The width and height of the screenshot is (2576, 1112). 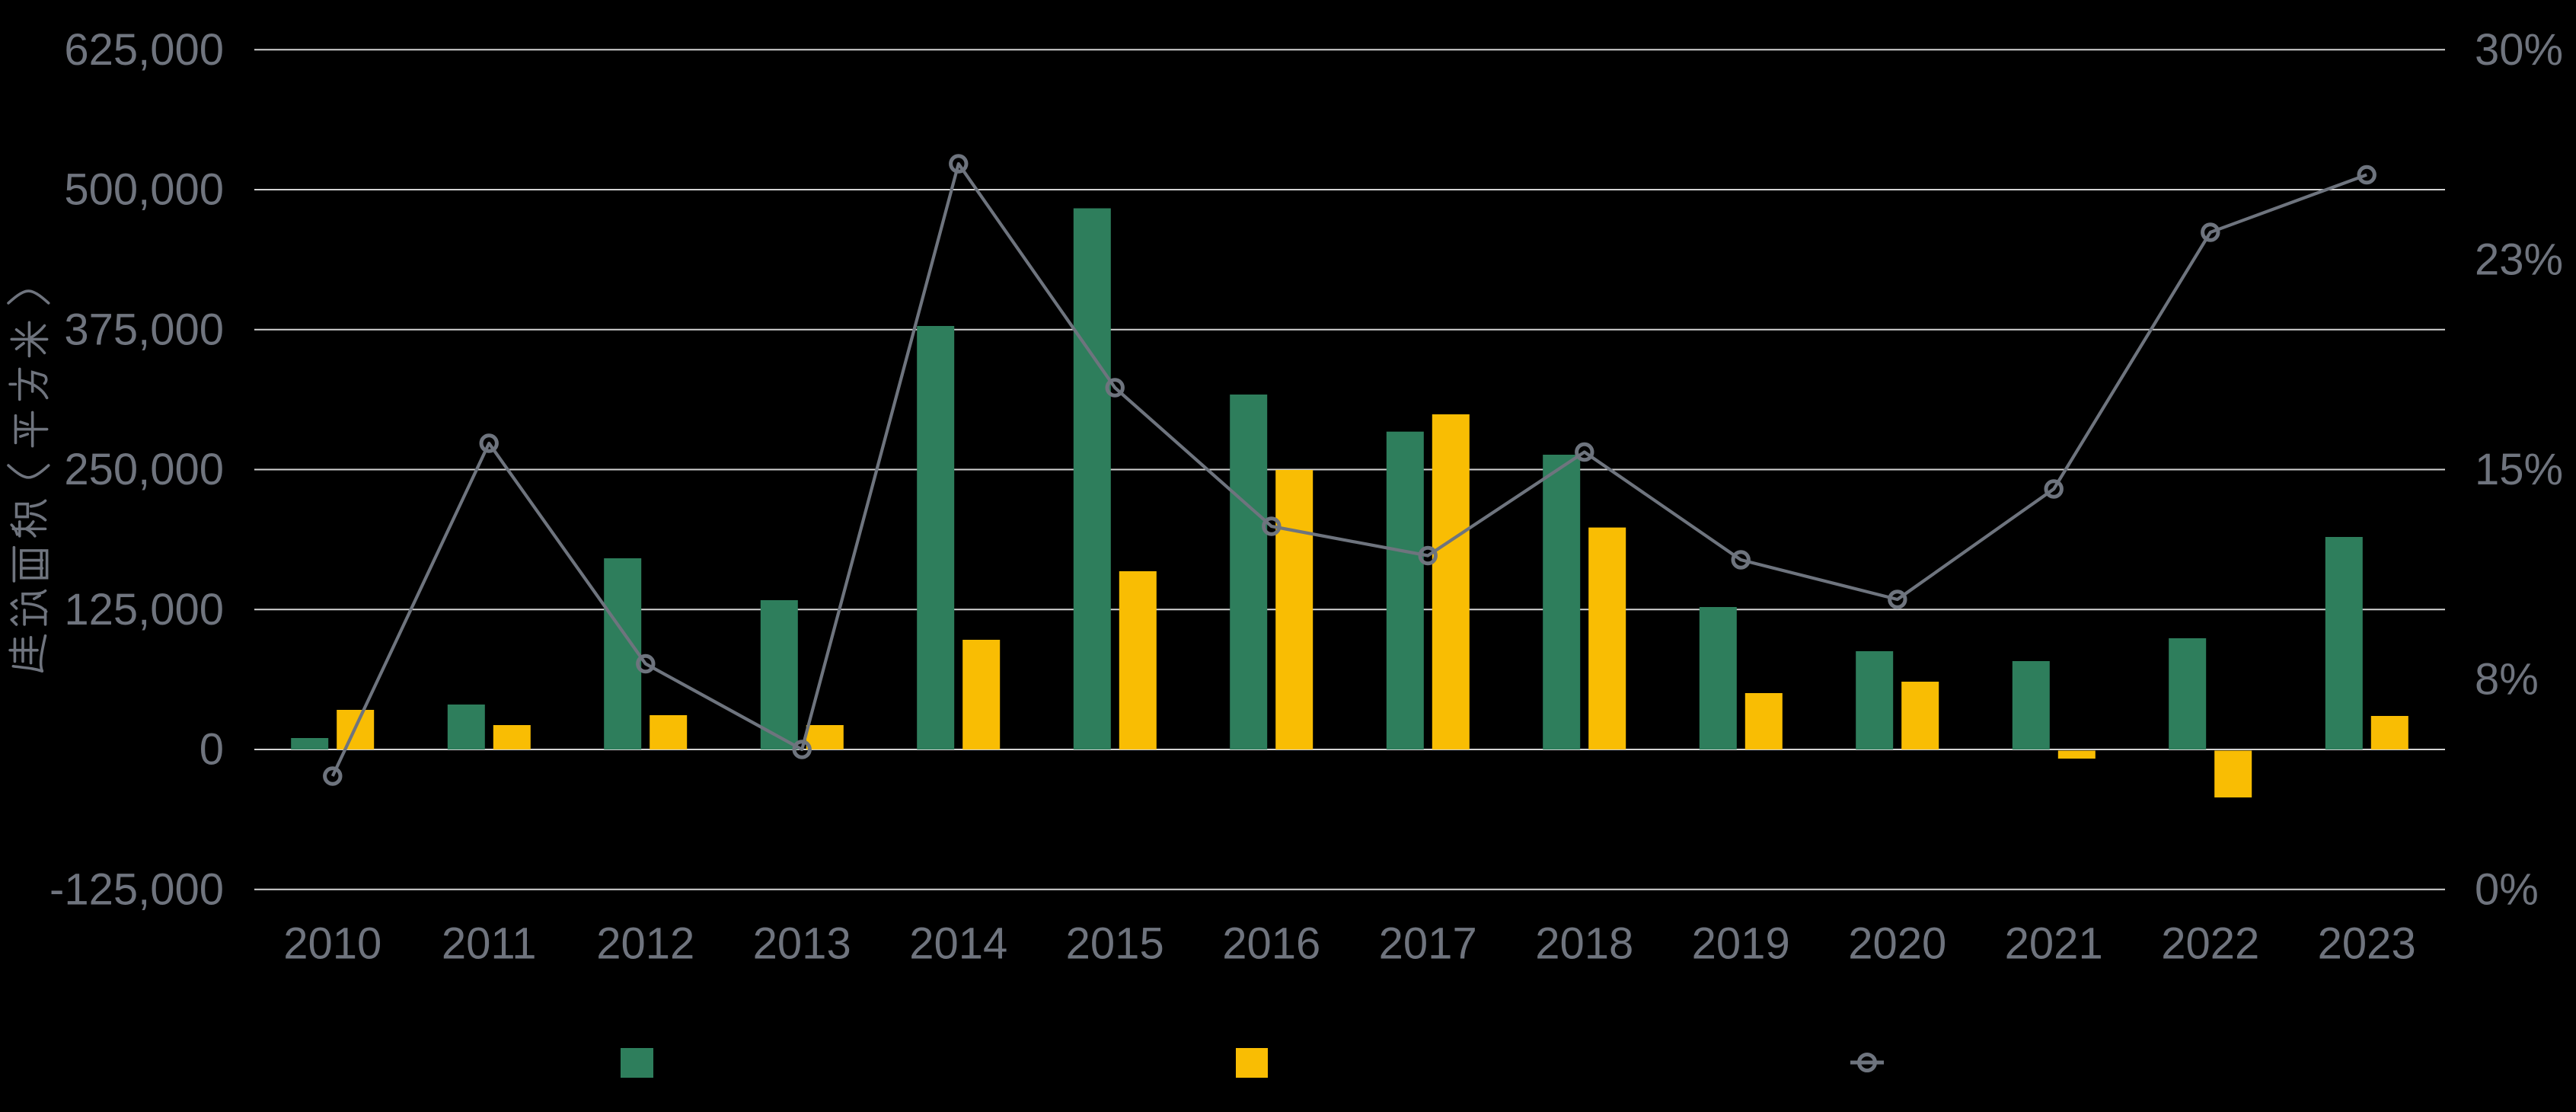 What do you see at coordinates (1741, 944) in the screenshot?
I see `svg-text: 2019` at bounding box center [1741, 944].